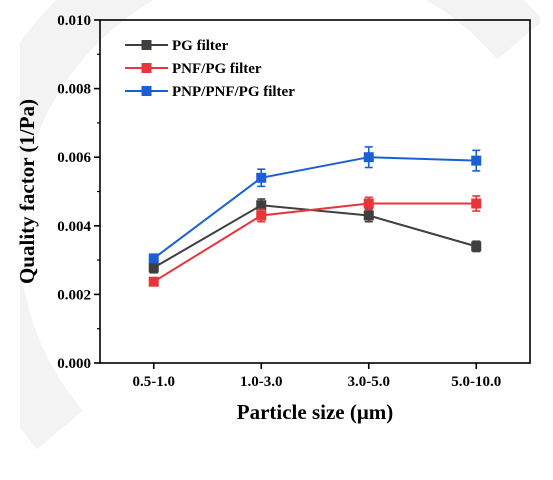 The width and height of the screenshot is (553, 480). Describe the element at coordinates (261, 382) in the screenshot. I see `x-tick-label: 1.0-3.0` at that location.